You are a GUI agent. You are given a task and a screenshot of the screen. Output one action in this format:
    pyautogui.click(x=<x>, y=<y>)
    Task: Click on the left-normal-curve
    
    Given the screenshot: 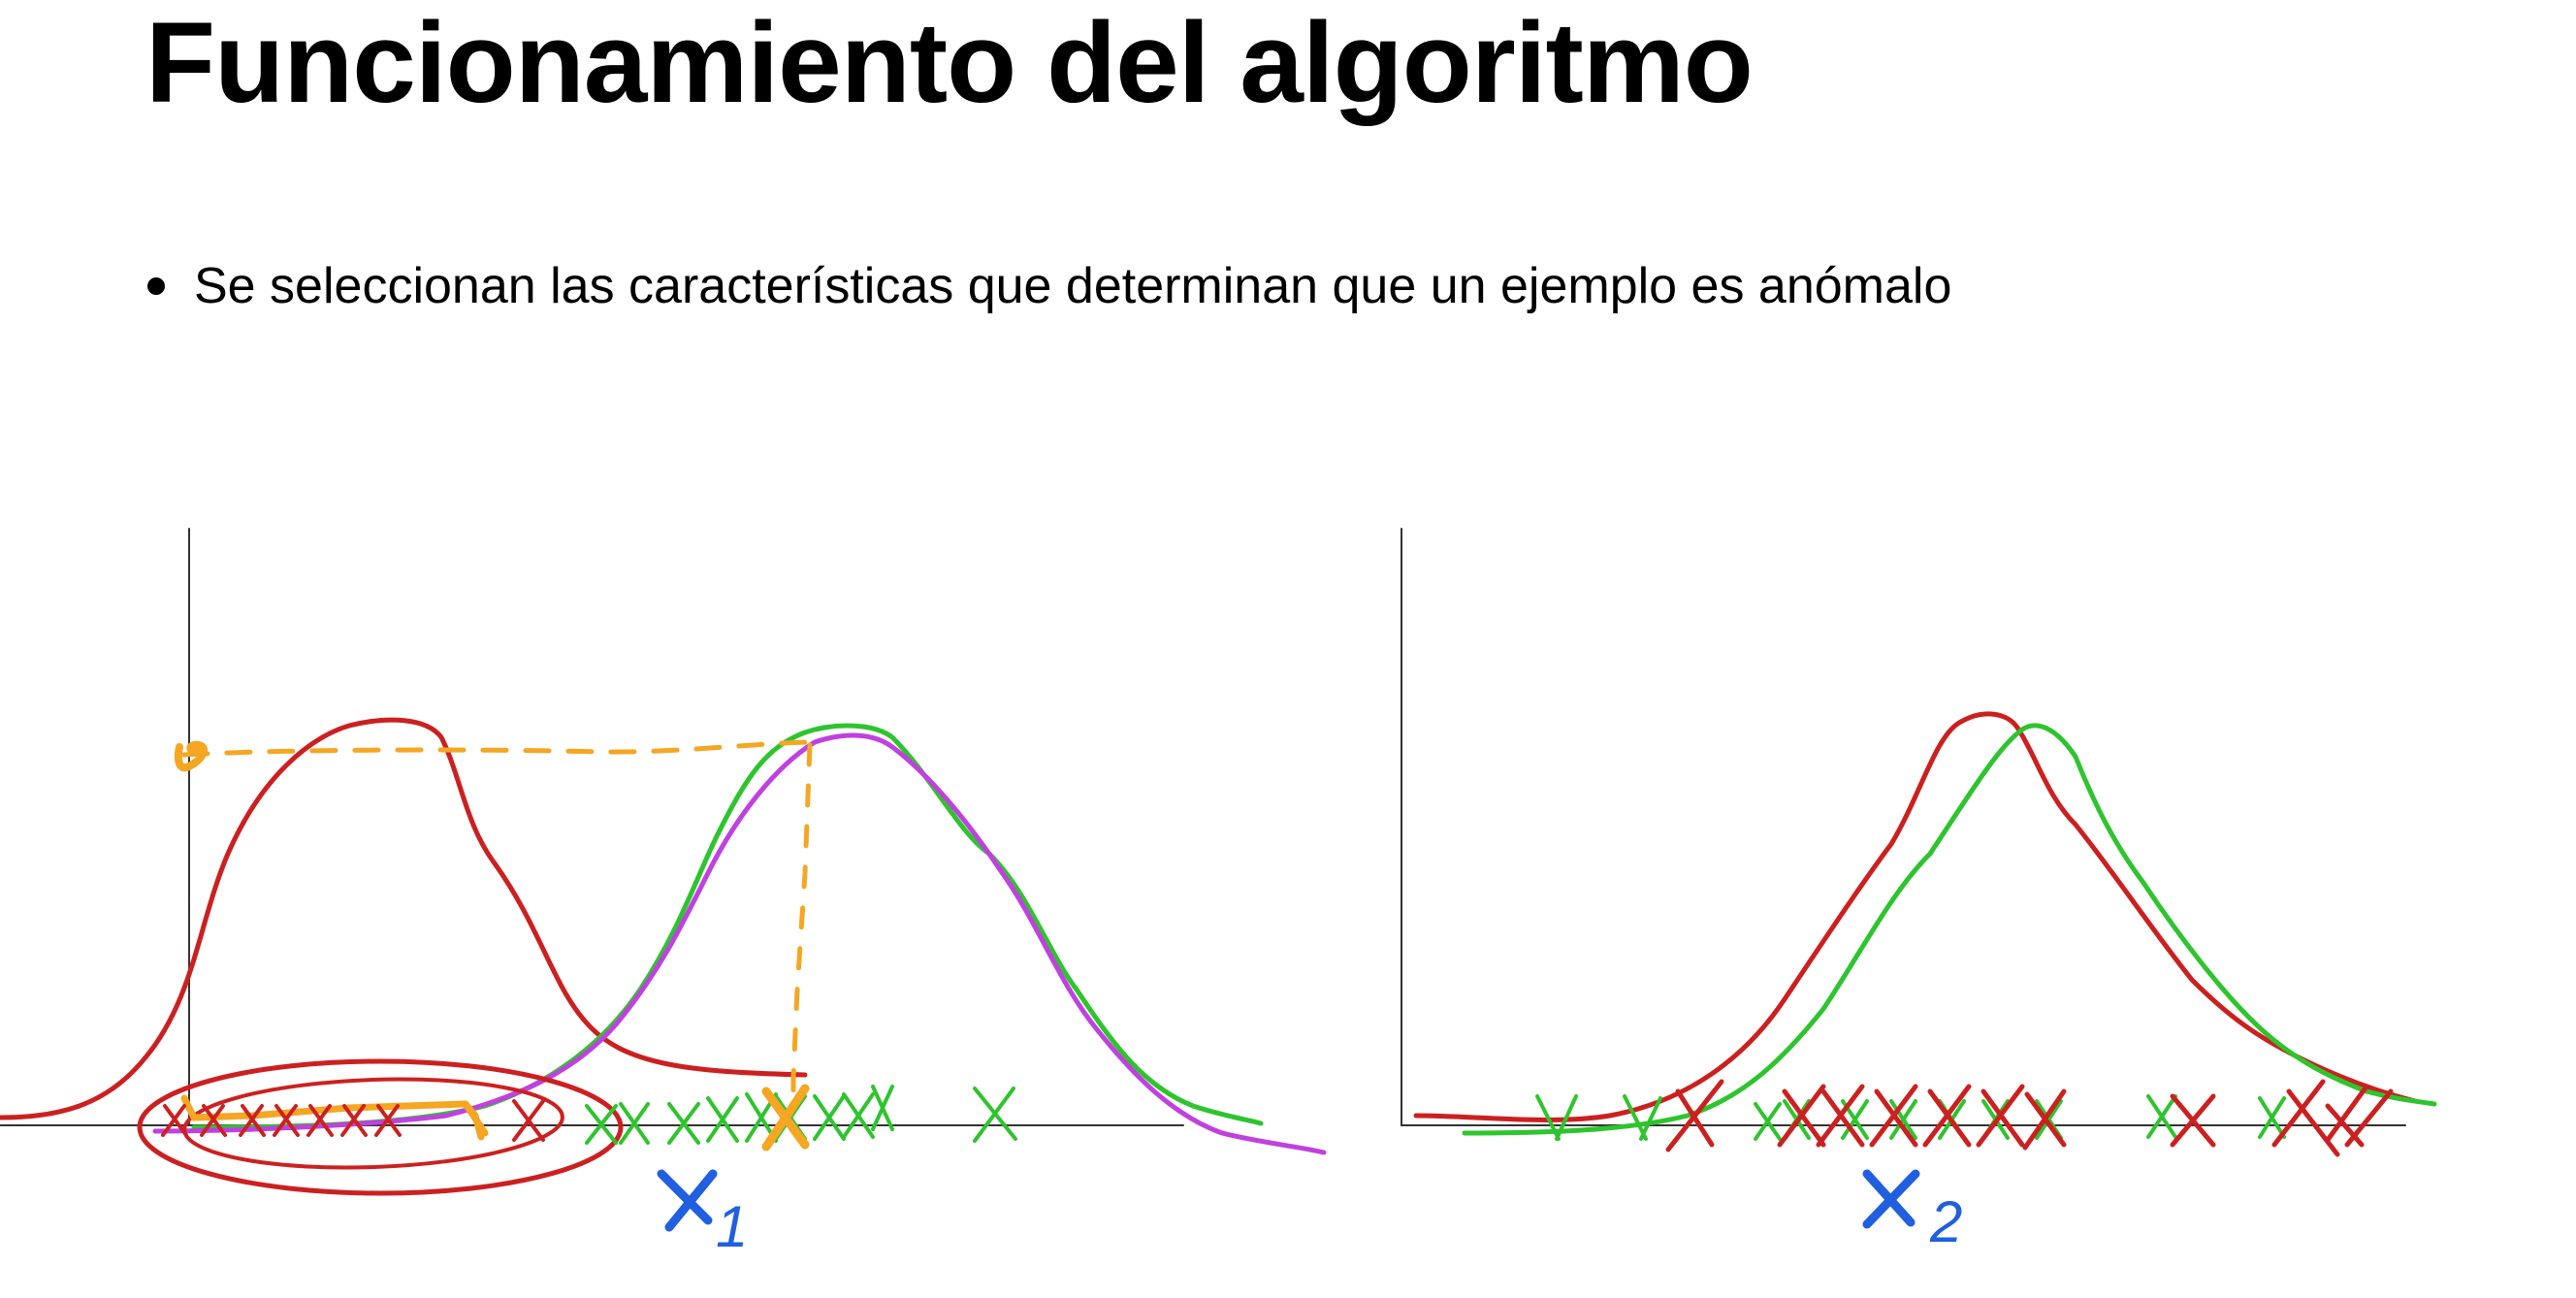 What is the action you would take?
    pyautogui.click(x=727, y=926)
    